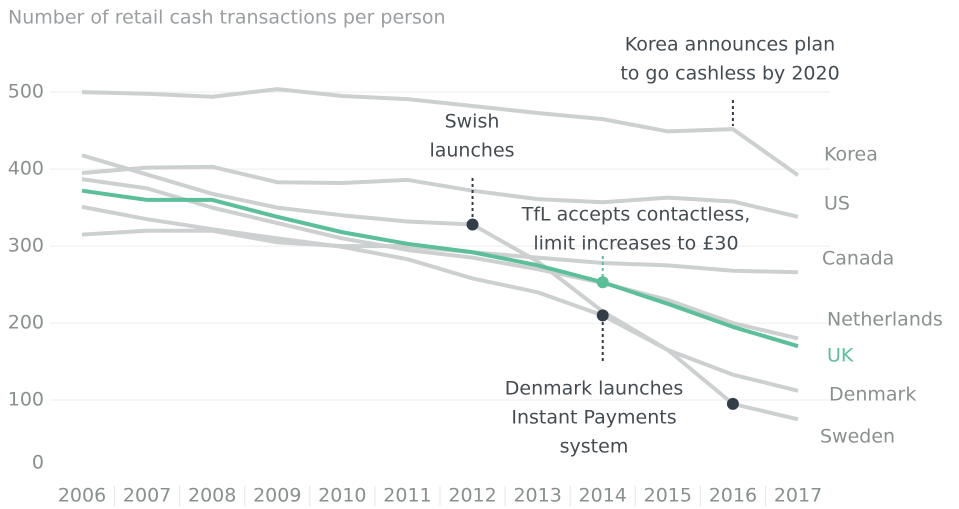 The width and height of the screenshot is (959, 509). I want to click on annotation-text: TfL accepts contactless,, so click(636, 215).